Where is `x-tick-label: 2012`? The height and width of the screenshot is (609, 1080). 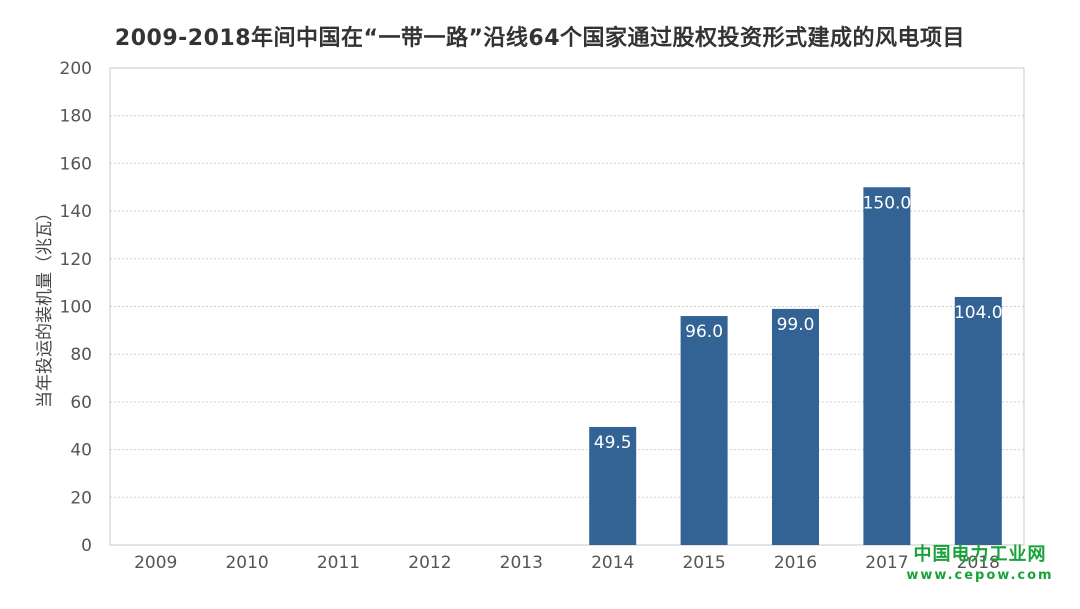 x-tick-label: 2012 is located at coordinates (429, 563).